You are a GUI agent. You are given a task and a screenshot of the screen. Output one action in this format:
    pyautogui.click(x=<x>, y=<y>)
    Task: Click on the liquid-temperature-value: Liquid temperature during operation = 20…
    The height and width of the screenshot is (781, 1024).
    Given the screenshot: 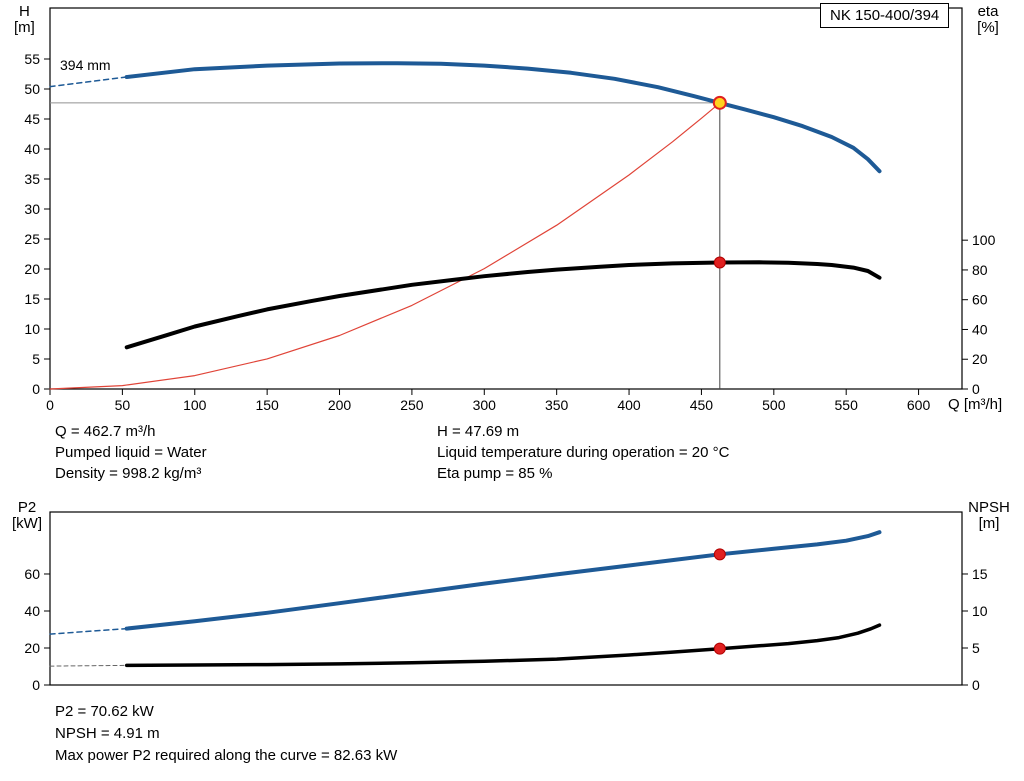 What is the action you would take?
    pyautogui.click(x=583, y=452)
    